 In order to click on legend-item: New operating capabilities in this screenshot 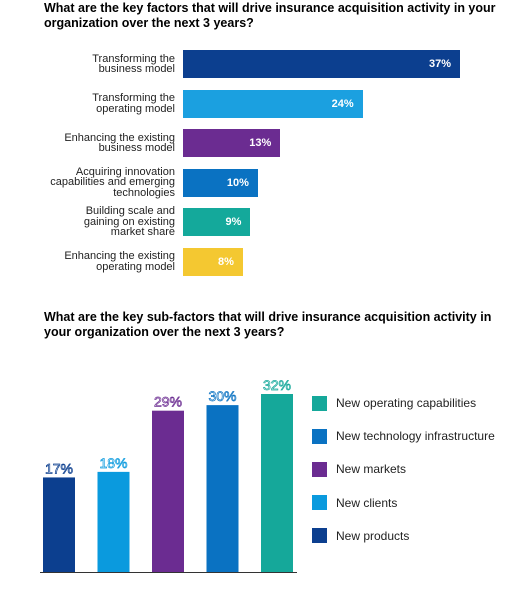, I will do `click(394, 403)`.